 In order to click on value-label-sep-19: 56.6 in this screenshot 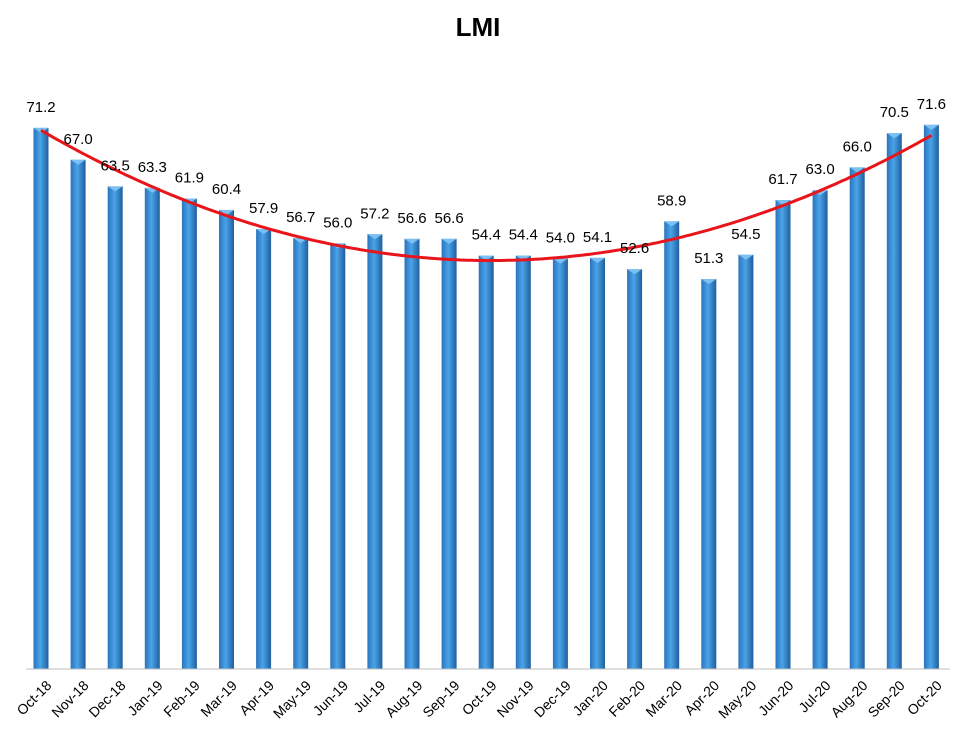, I will do `click(448, 218)`.